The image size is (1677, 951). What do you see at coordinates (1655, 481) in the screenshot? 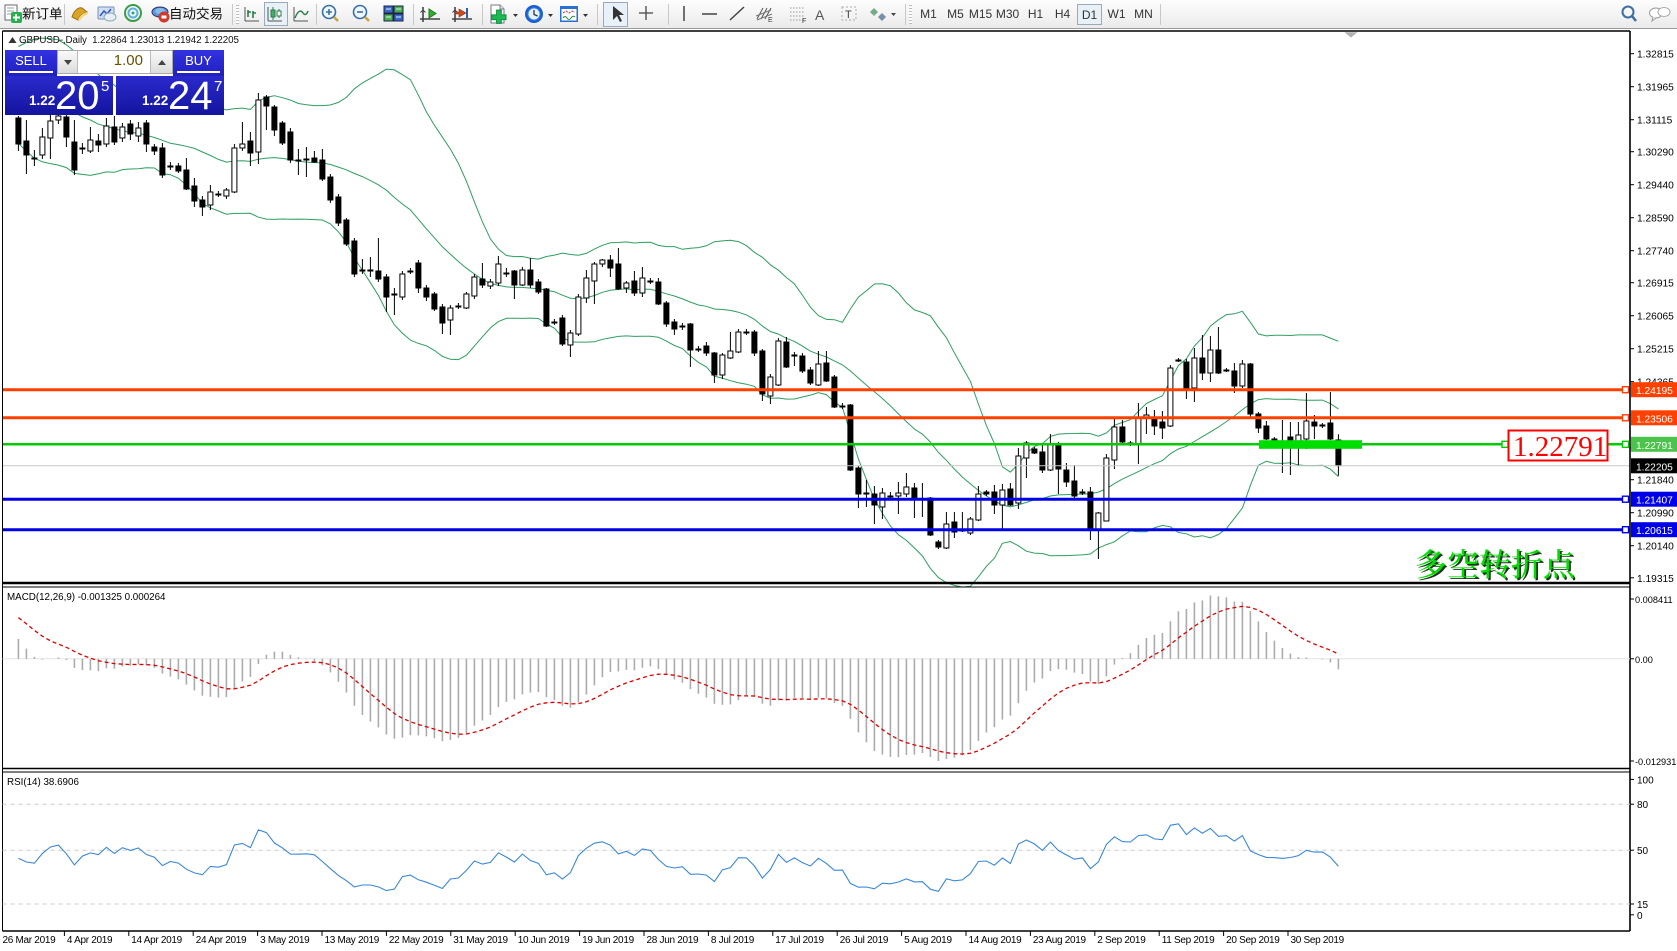
I see `svg-text: 1.21840` at bounding box center [1655, 481].